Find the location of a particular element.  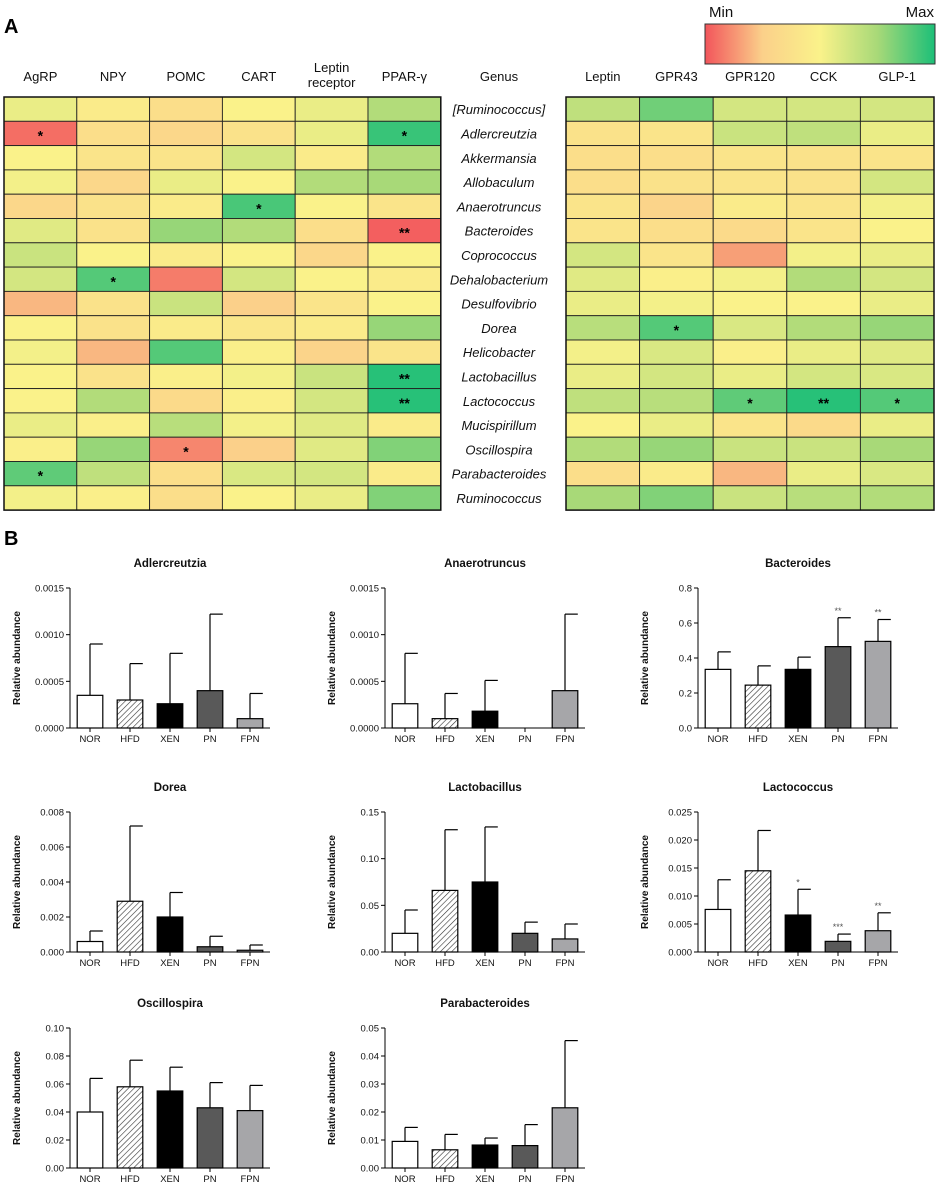

y-tick-label: 0.015 is located at coordinates (680, 869).